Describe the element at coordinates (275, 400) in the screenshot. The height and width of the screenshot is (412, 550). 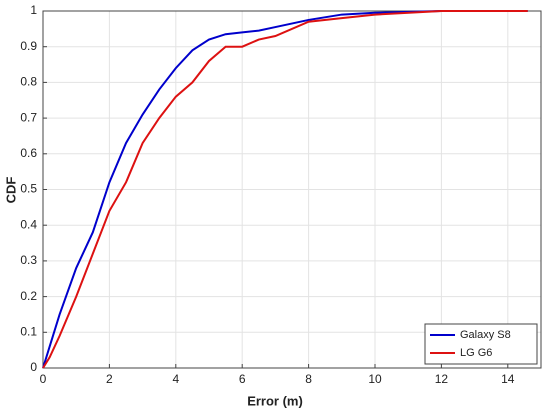
I see `x-axis-label: Error (m)` at that location.